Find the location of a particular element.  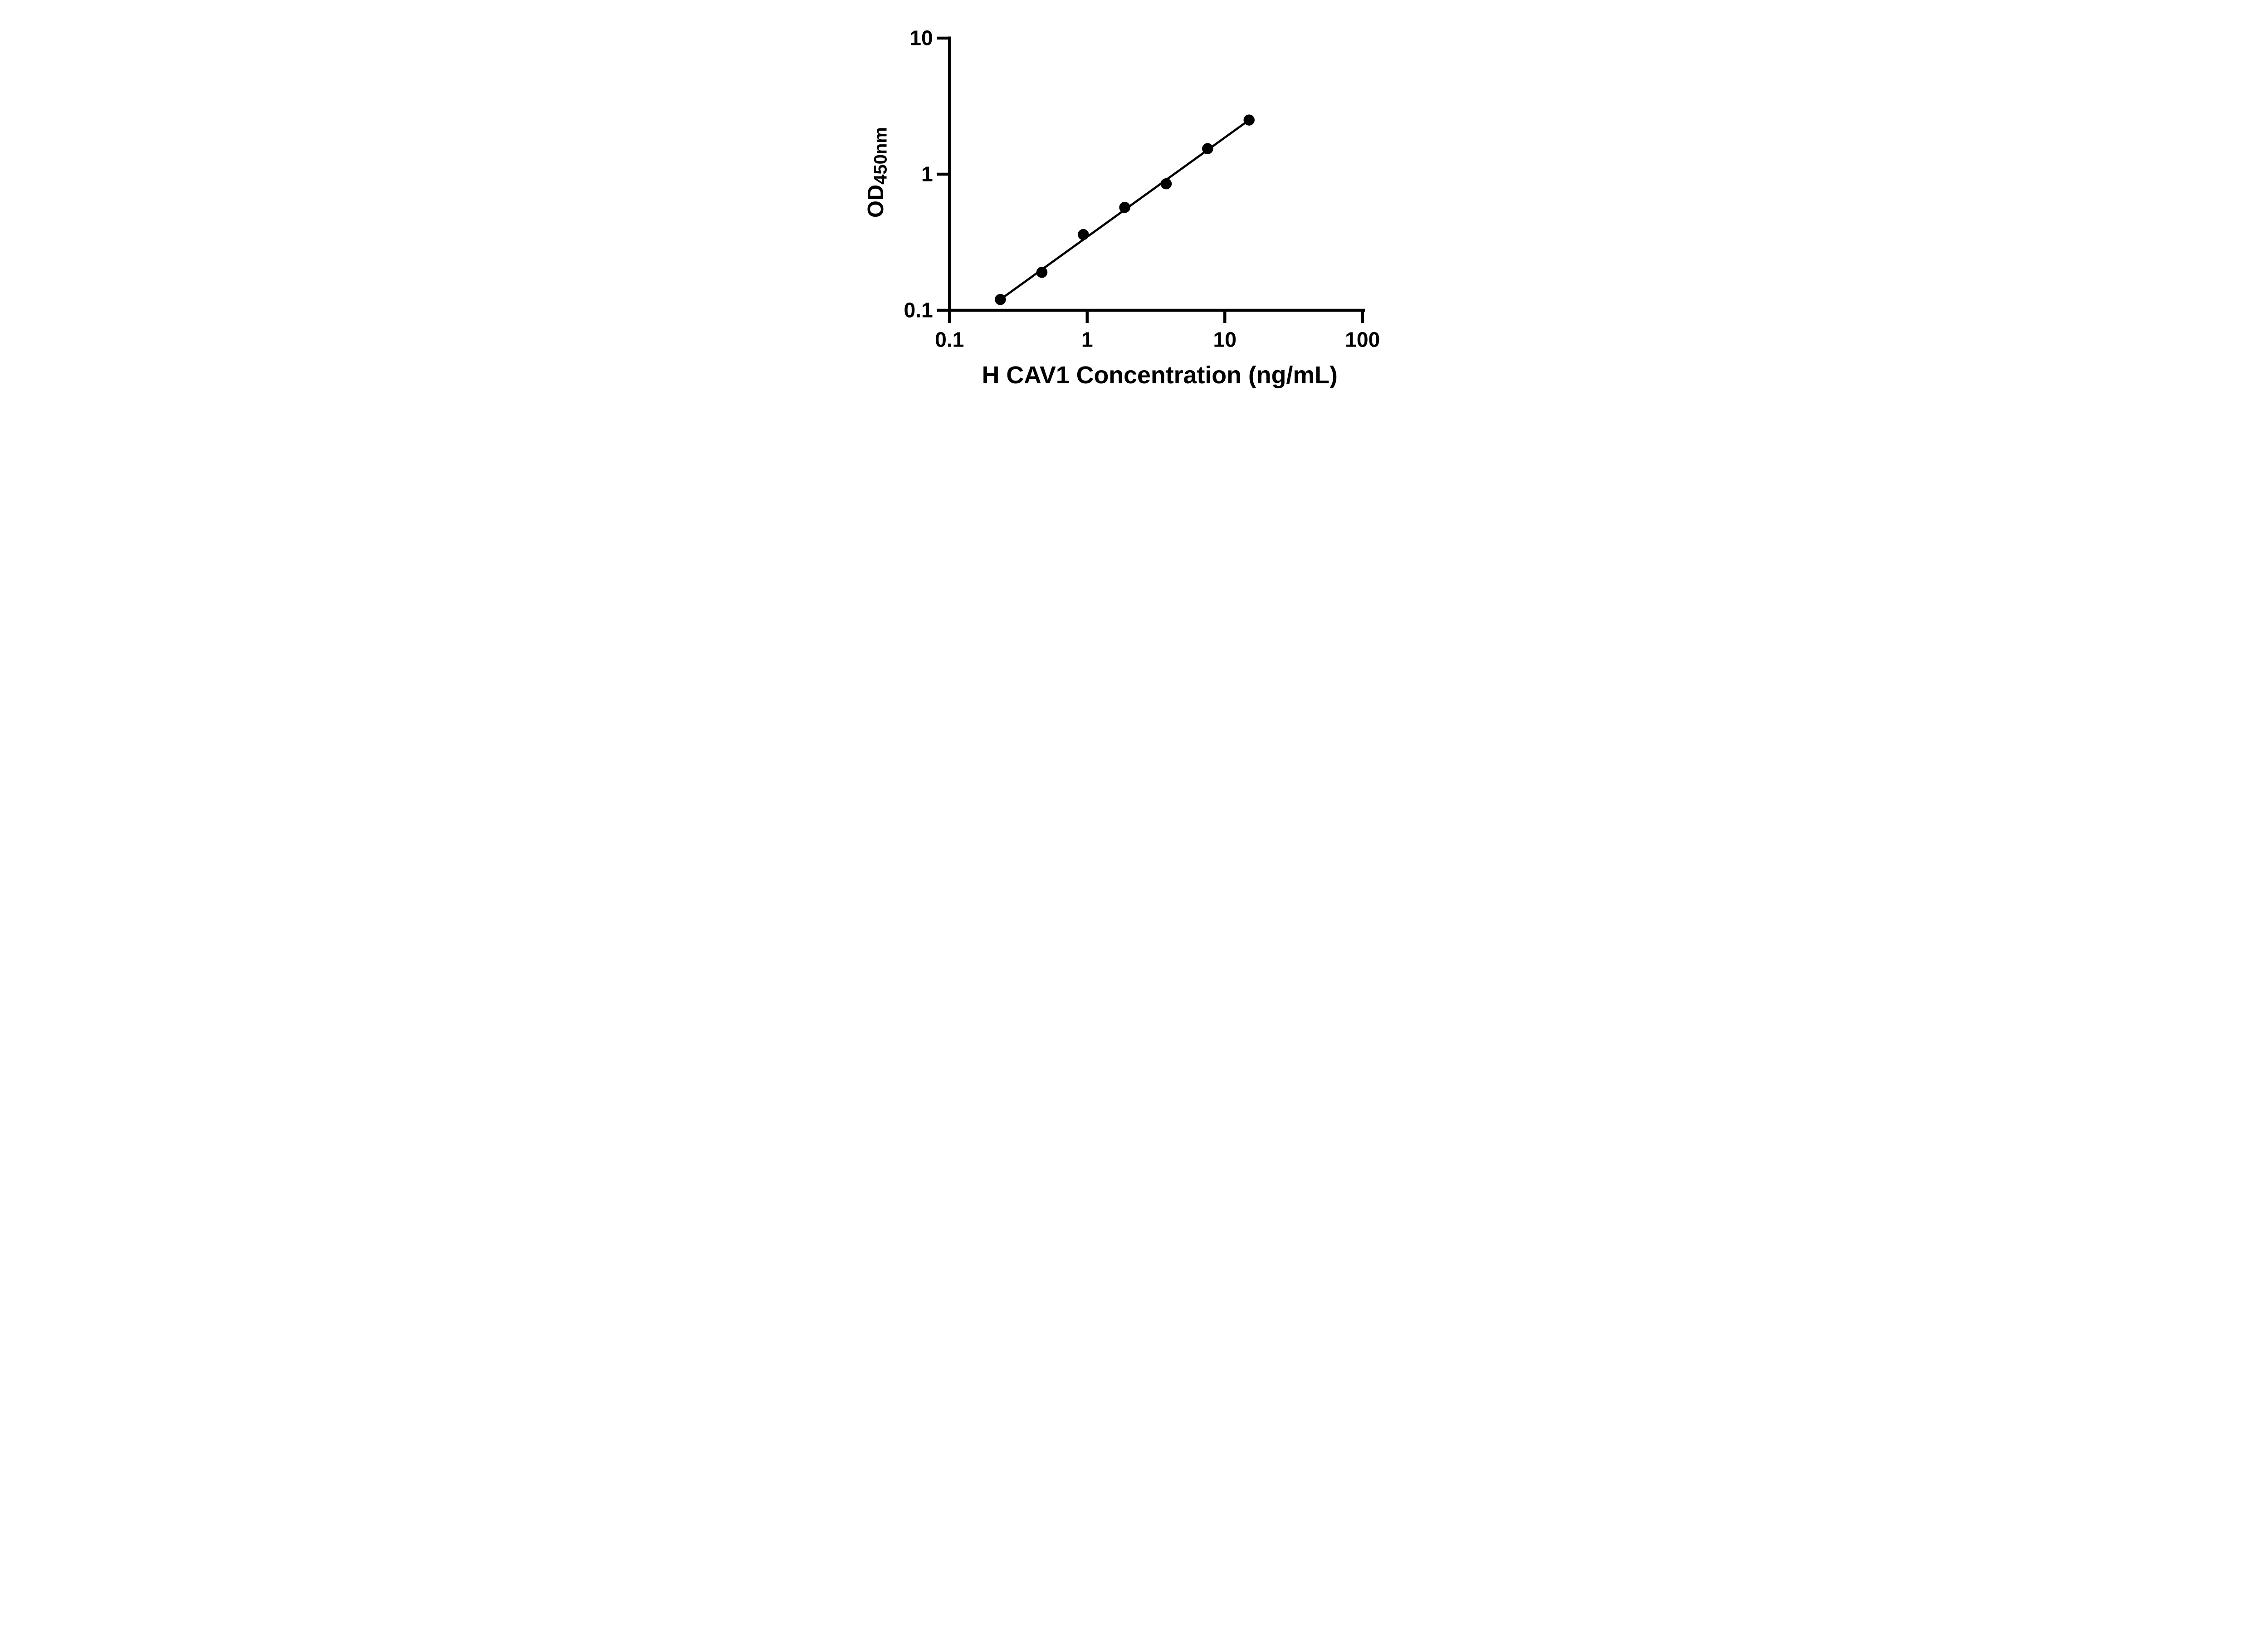

x-ticks: 0.1 1 10 100 is located at coordinates (1157, 332).